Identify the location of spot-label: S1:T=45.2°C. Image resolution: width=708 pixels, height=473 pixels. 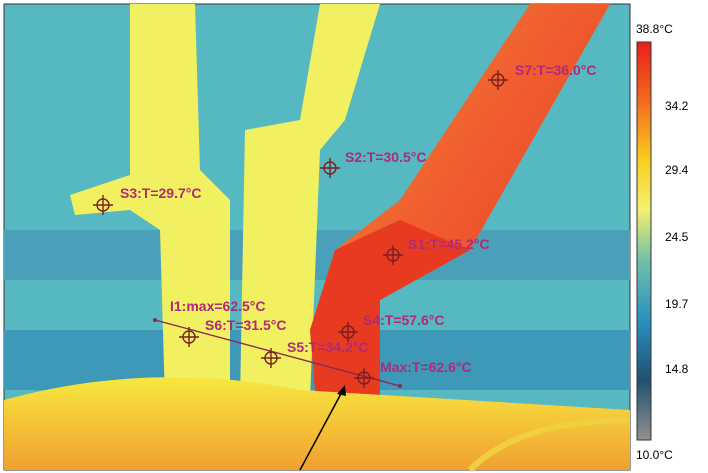
(448, 244).